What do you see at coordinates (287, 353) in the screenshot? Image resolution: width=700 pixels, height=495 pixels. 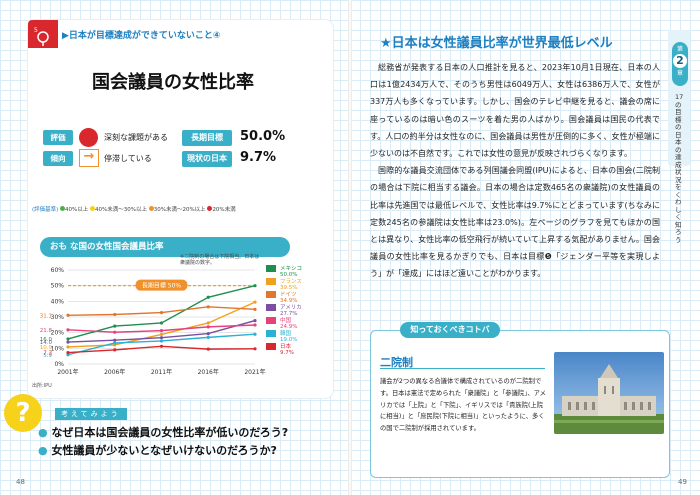 I see `series-end-value: 9.7%` at bounding box center [287, 353].